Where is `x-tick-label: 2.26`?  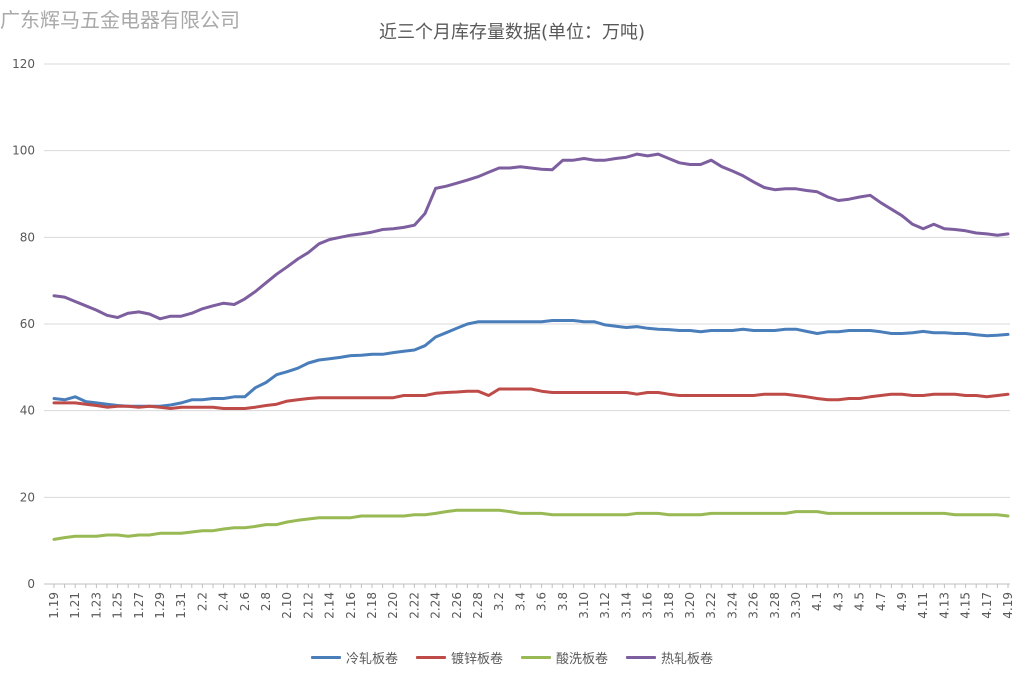
x-tick-label: 2.26 is located at coordinates (457, 605).